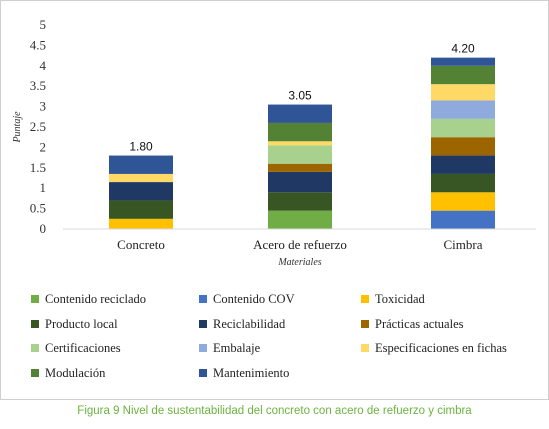 This screenshot has width=549, height=429. What do you see at coordinates (43, 187) in the screenshot?
I see `y-tick-label: 1` at bounding box center [43, 187].